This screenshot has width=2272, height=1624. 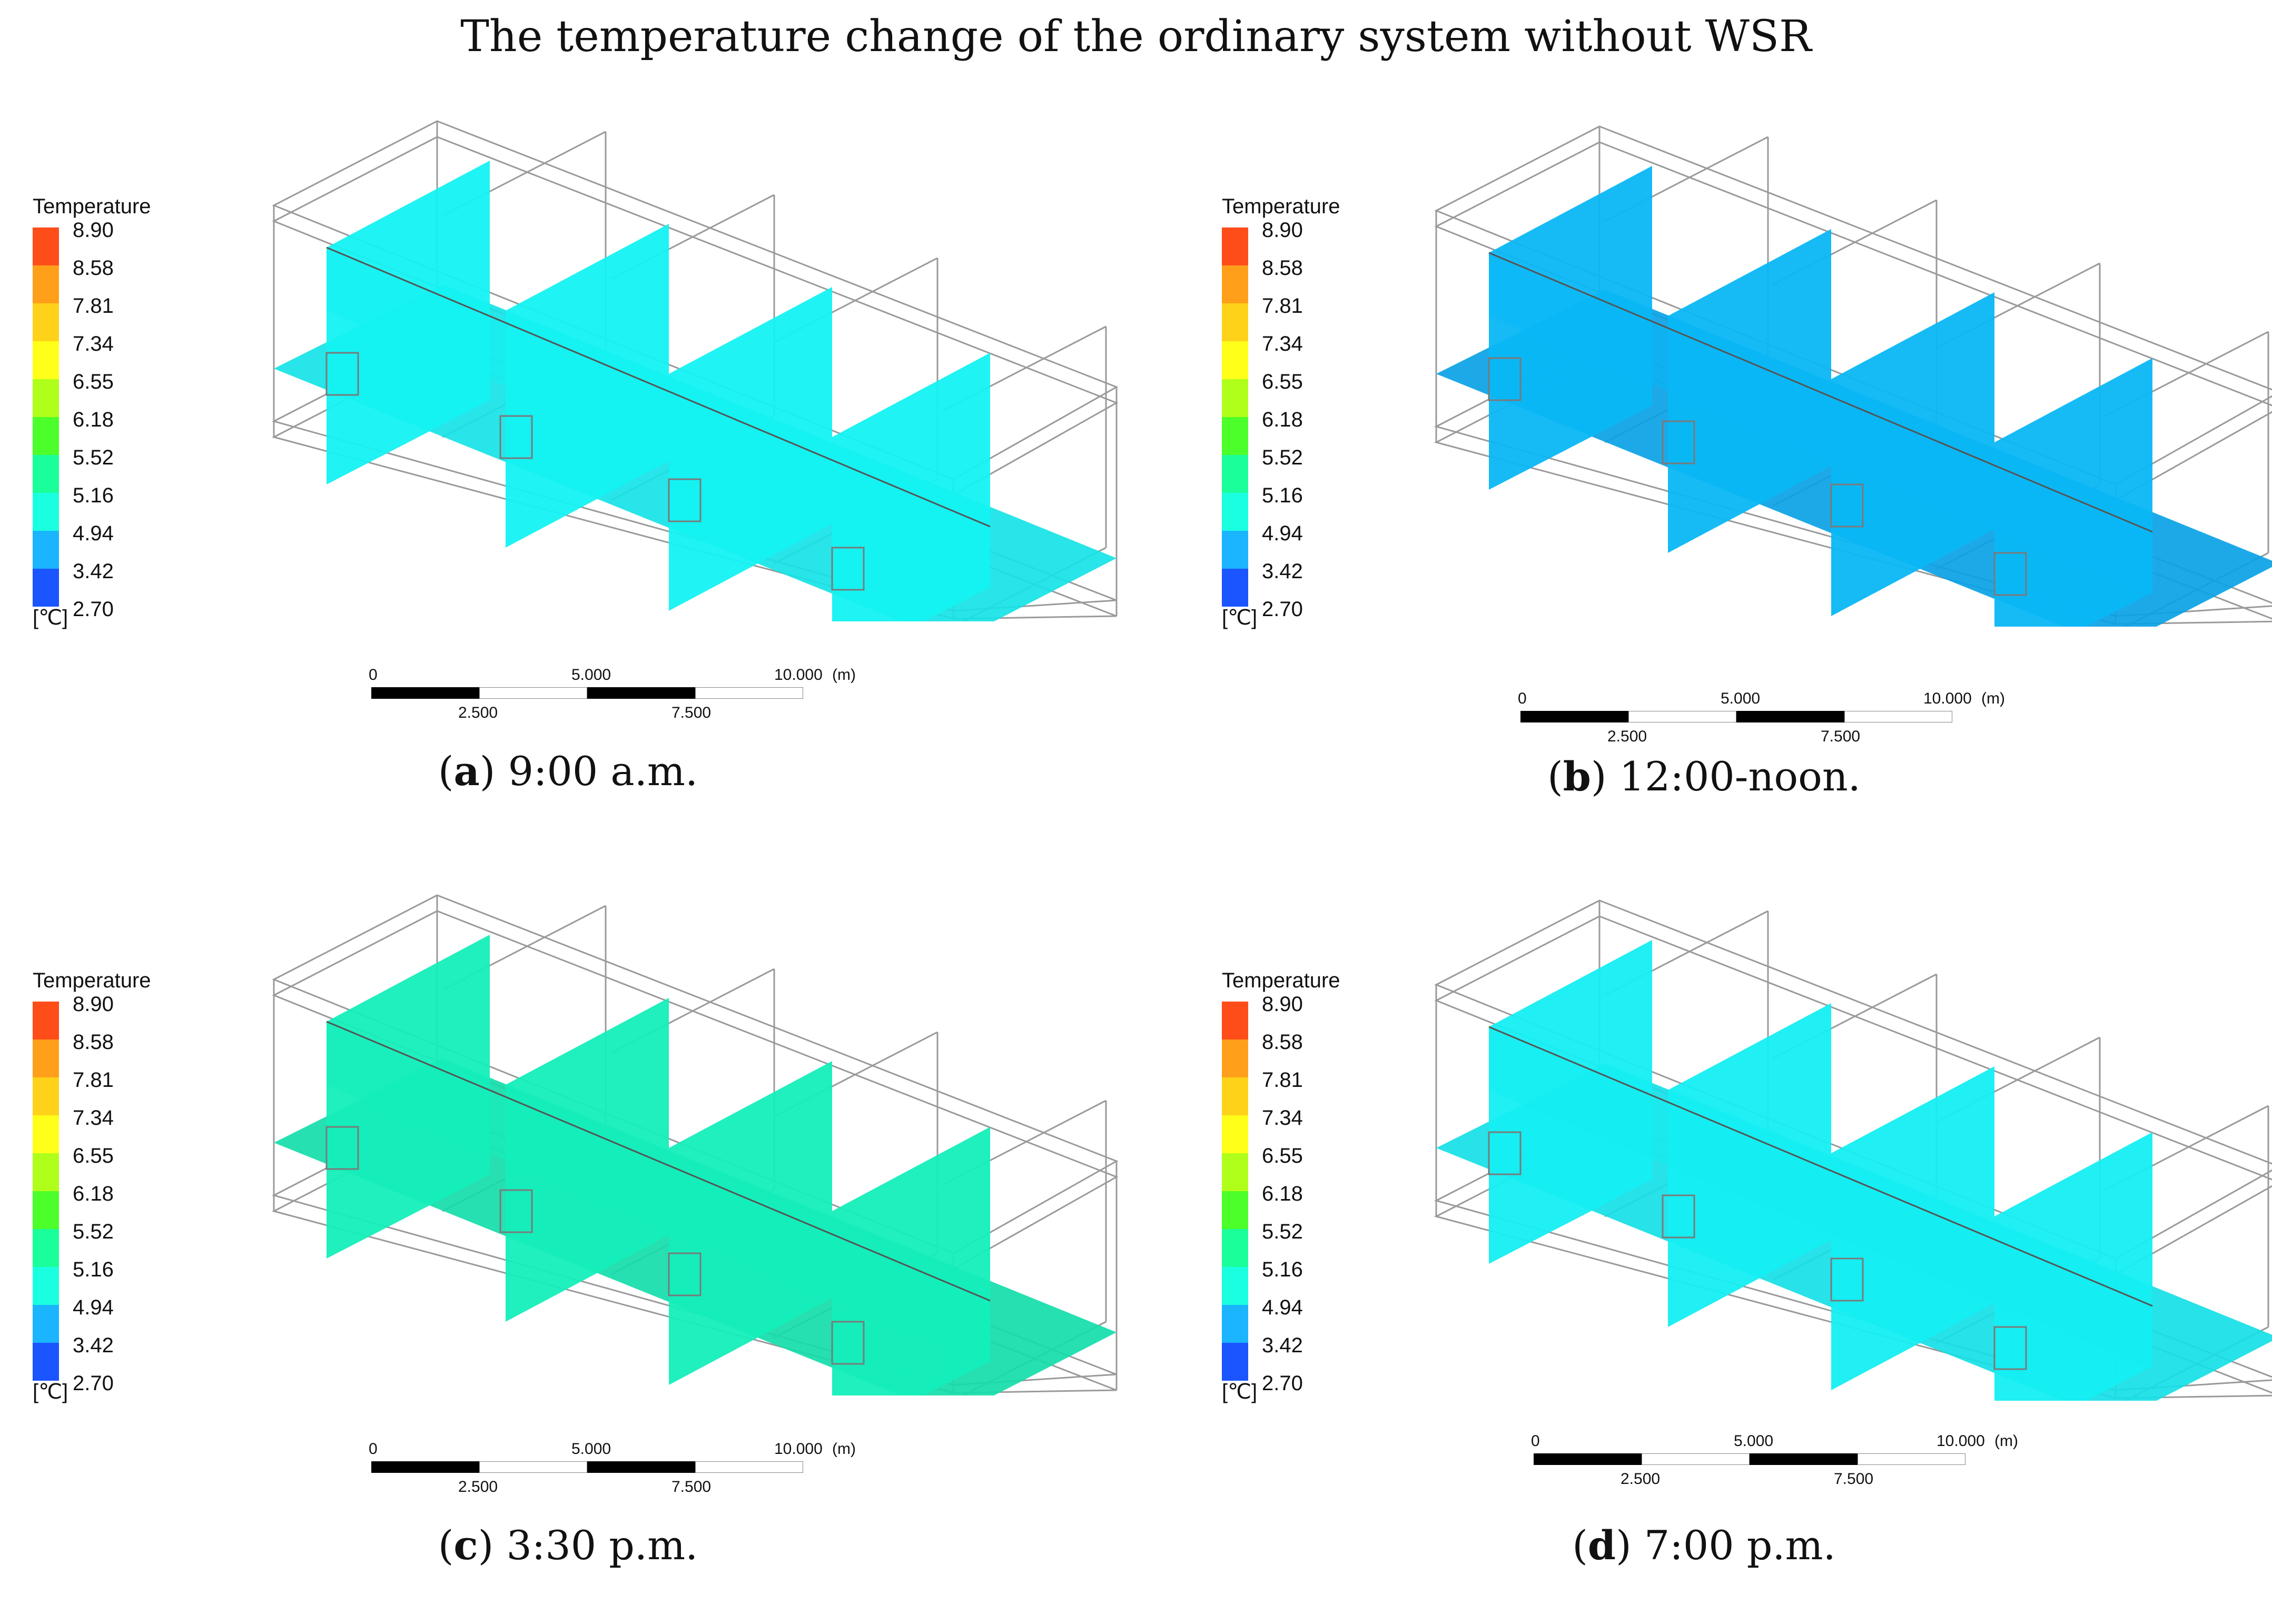 I want to click on panel-caption: (a) 9:00 a.m., so click(x=568, y=772).